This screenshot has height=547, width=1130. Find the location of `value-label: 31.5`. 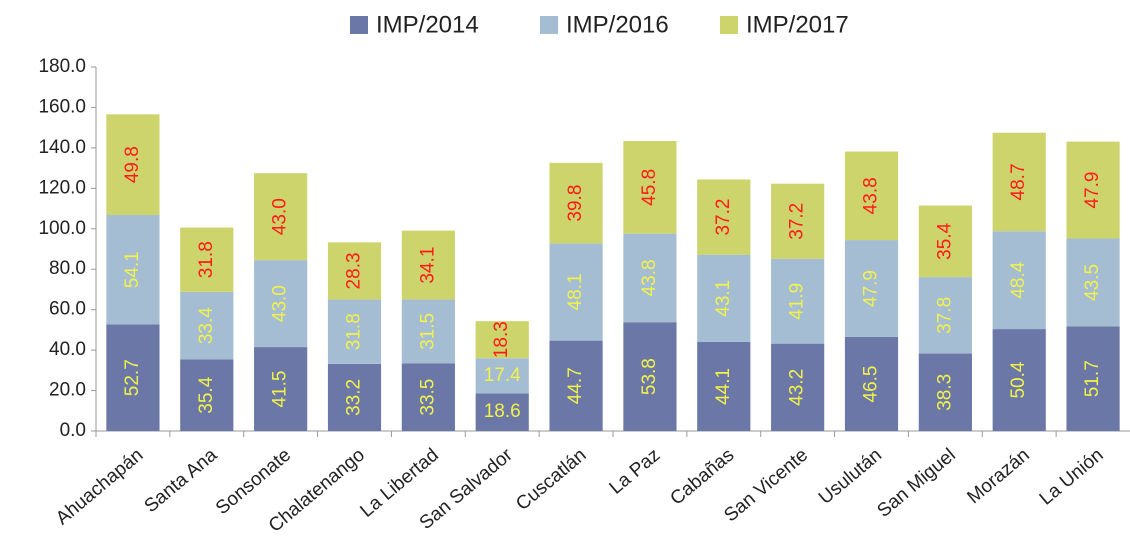

value-label: 31.5 is located at coordinates (427, 331).